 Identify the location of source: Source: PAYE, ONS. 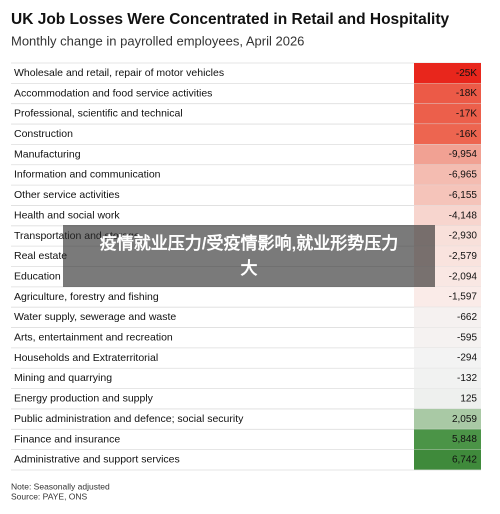
(49, 496).